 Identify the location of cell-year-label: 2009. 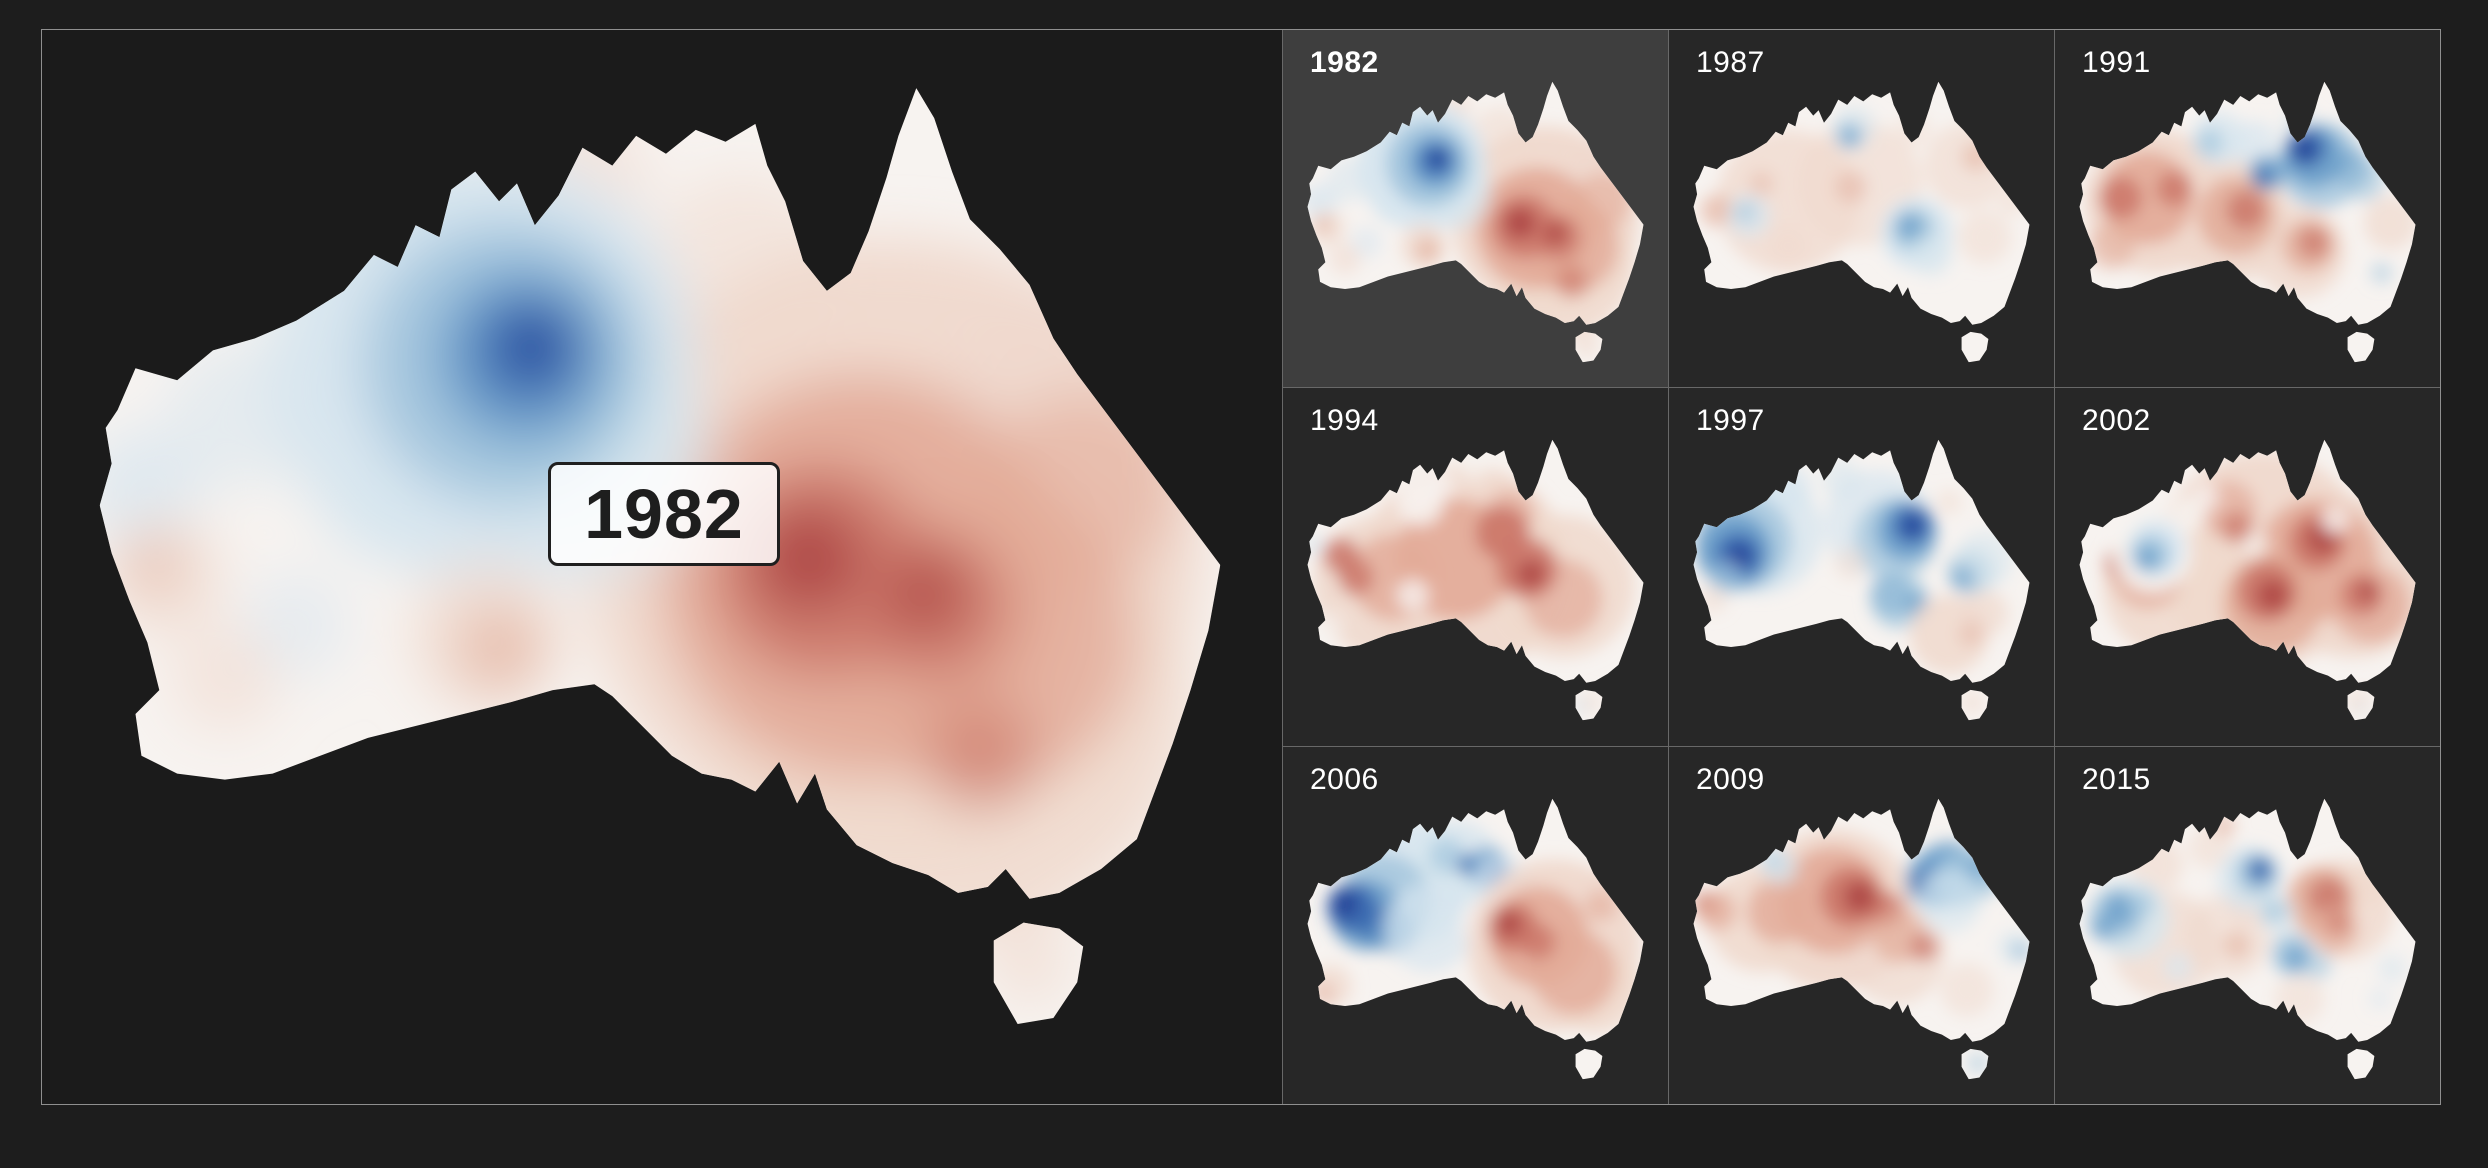
(1730, 779).